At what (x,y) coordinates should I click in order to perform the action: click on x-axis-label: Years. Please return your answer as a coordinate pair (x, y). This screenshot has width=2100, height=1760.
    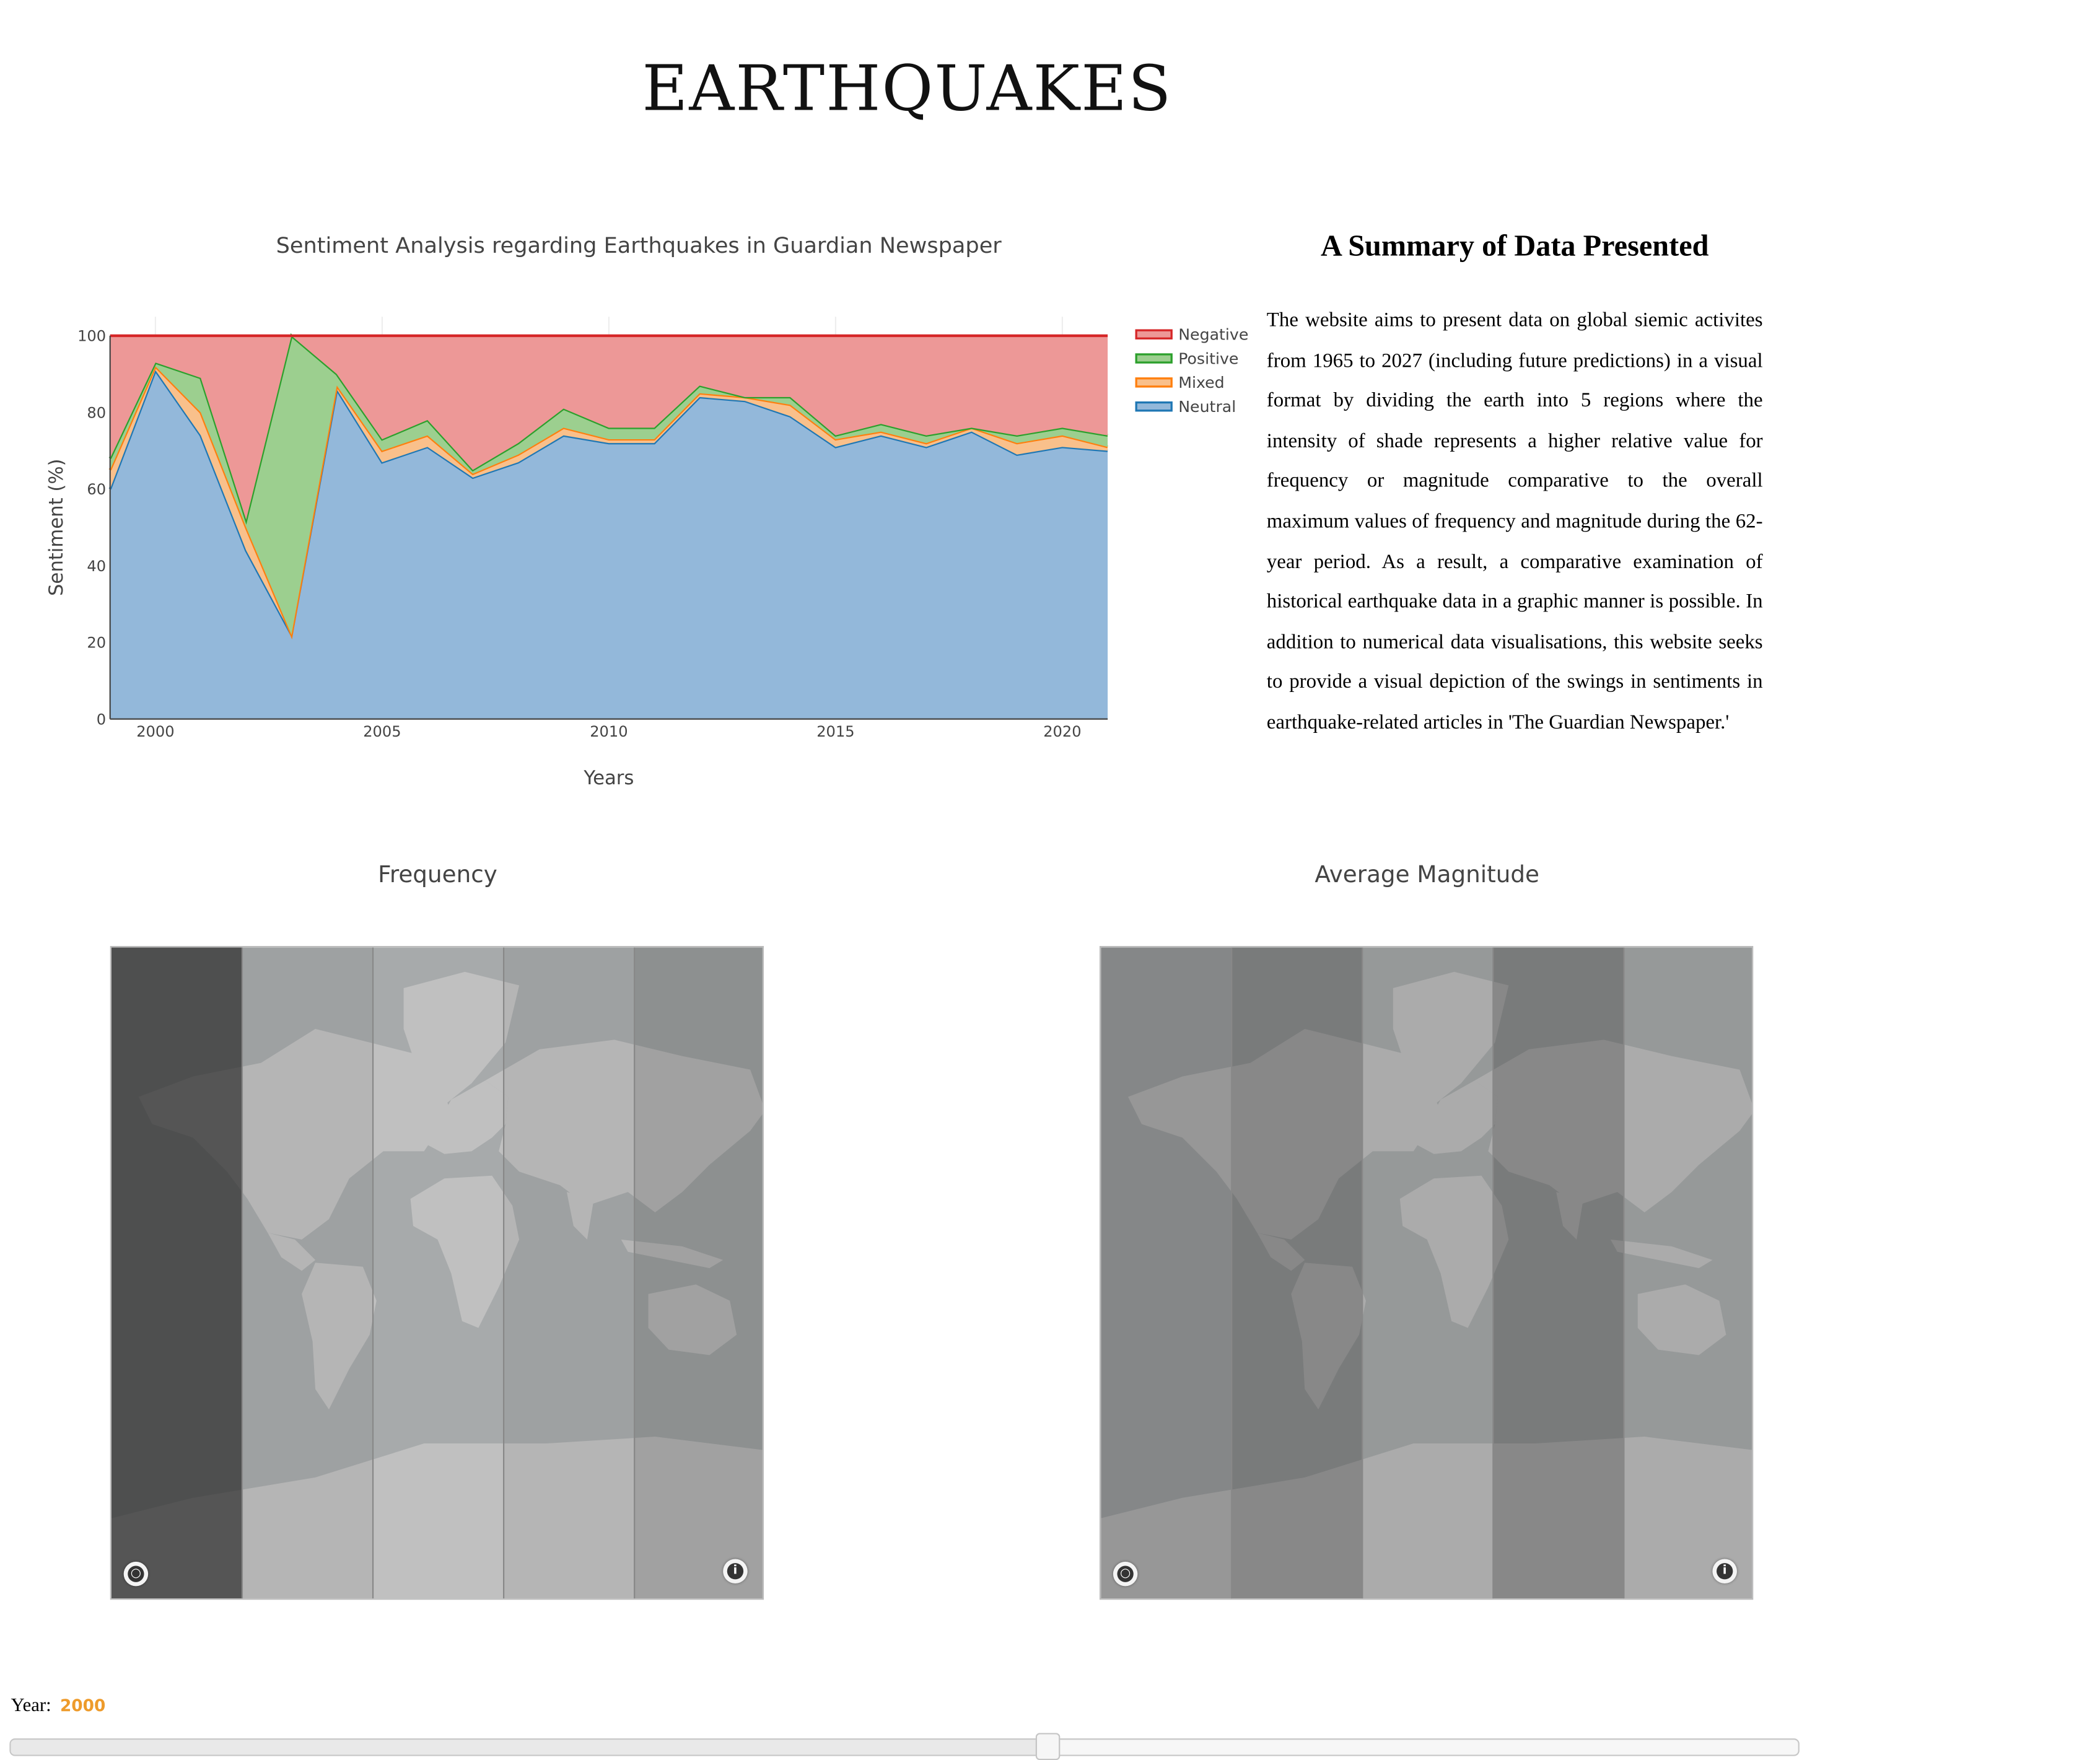
    Looking at the image, I should click on (608, 778).